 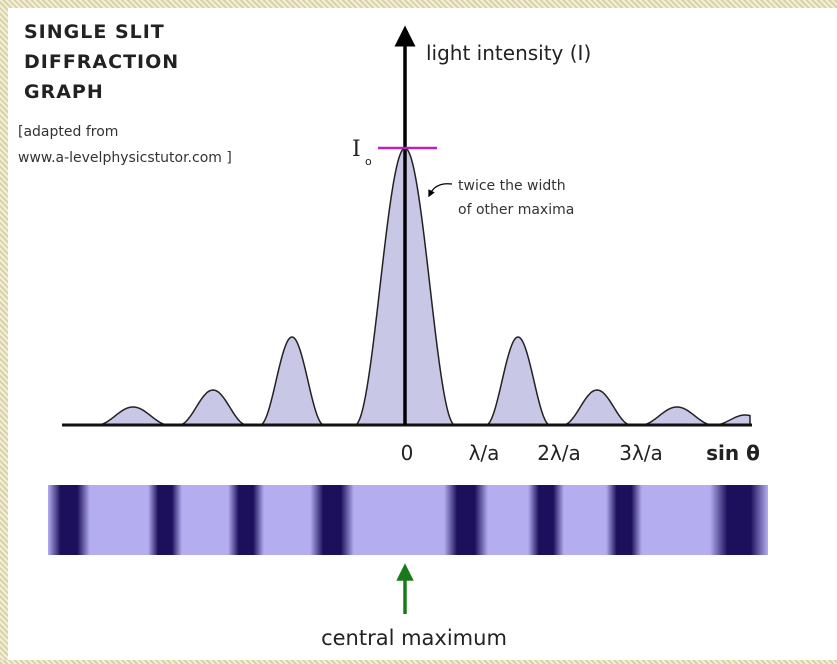 What do you see at coordinates (125, 158) in the screenshot?
I see `credit: www.a-levelphysicstutor.com ]` at bounding box center [125, 158].